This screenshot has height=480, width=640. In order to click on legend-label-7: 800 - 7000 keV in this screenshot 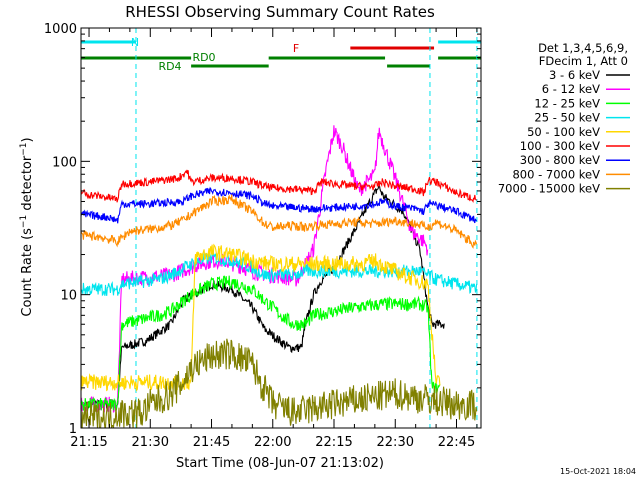, I will do `click(556, 174)`.